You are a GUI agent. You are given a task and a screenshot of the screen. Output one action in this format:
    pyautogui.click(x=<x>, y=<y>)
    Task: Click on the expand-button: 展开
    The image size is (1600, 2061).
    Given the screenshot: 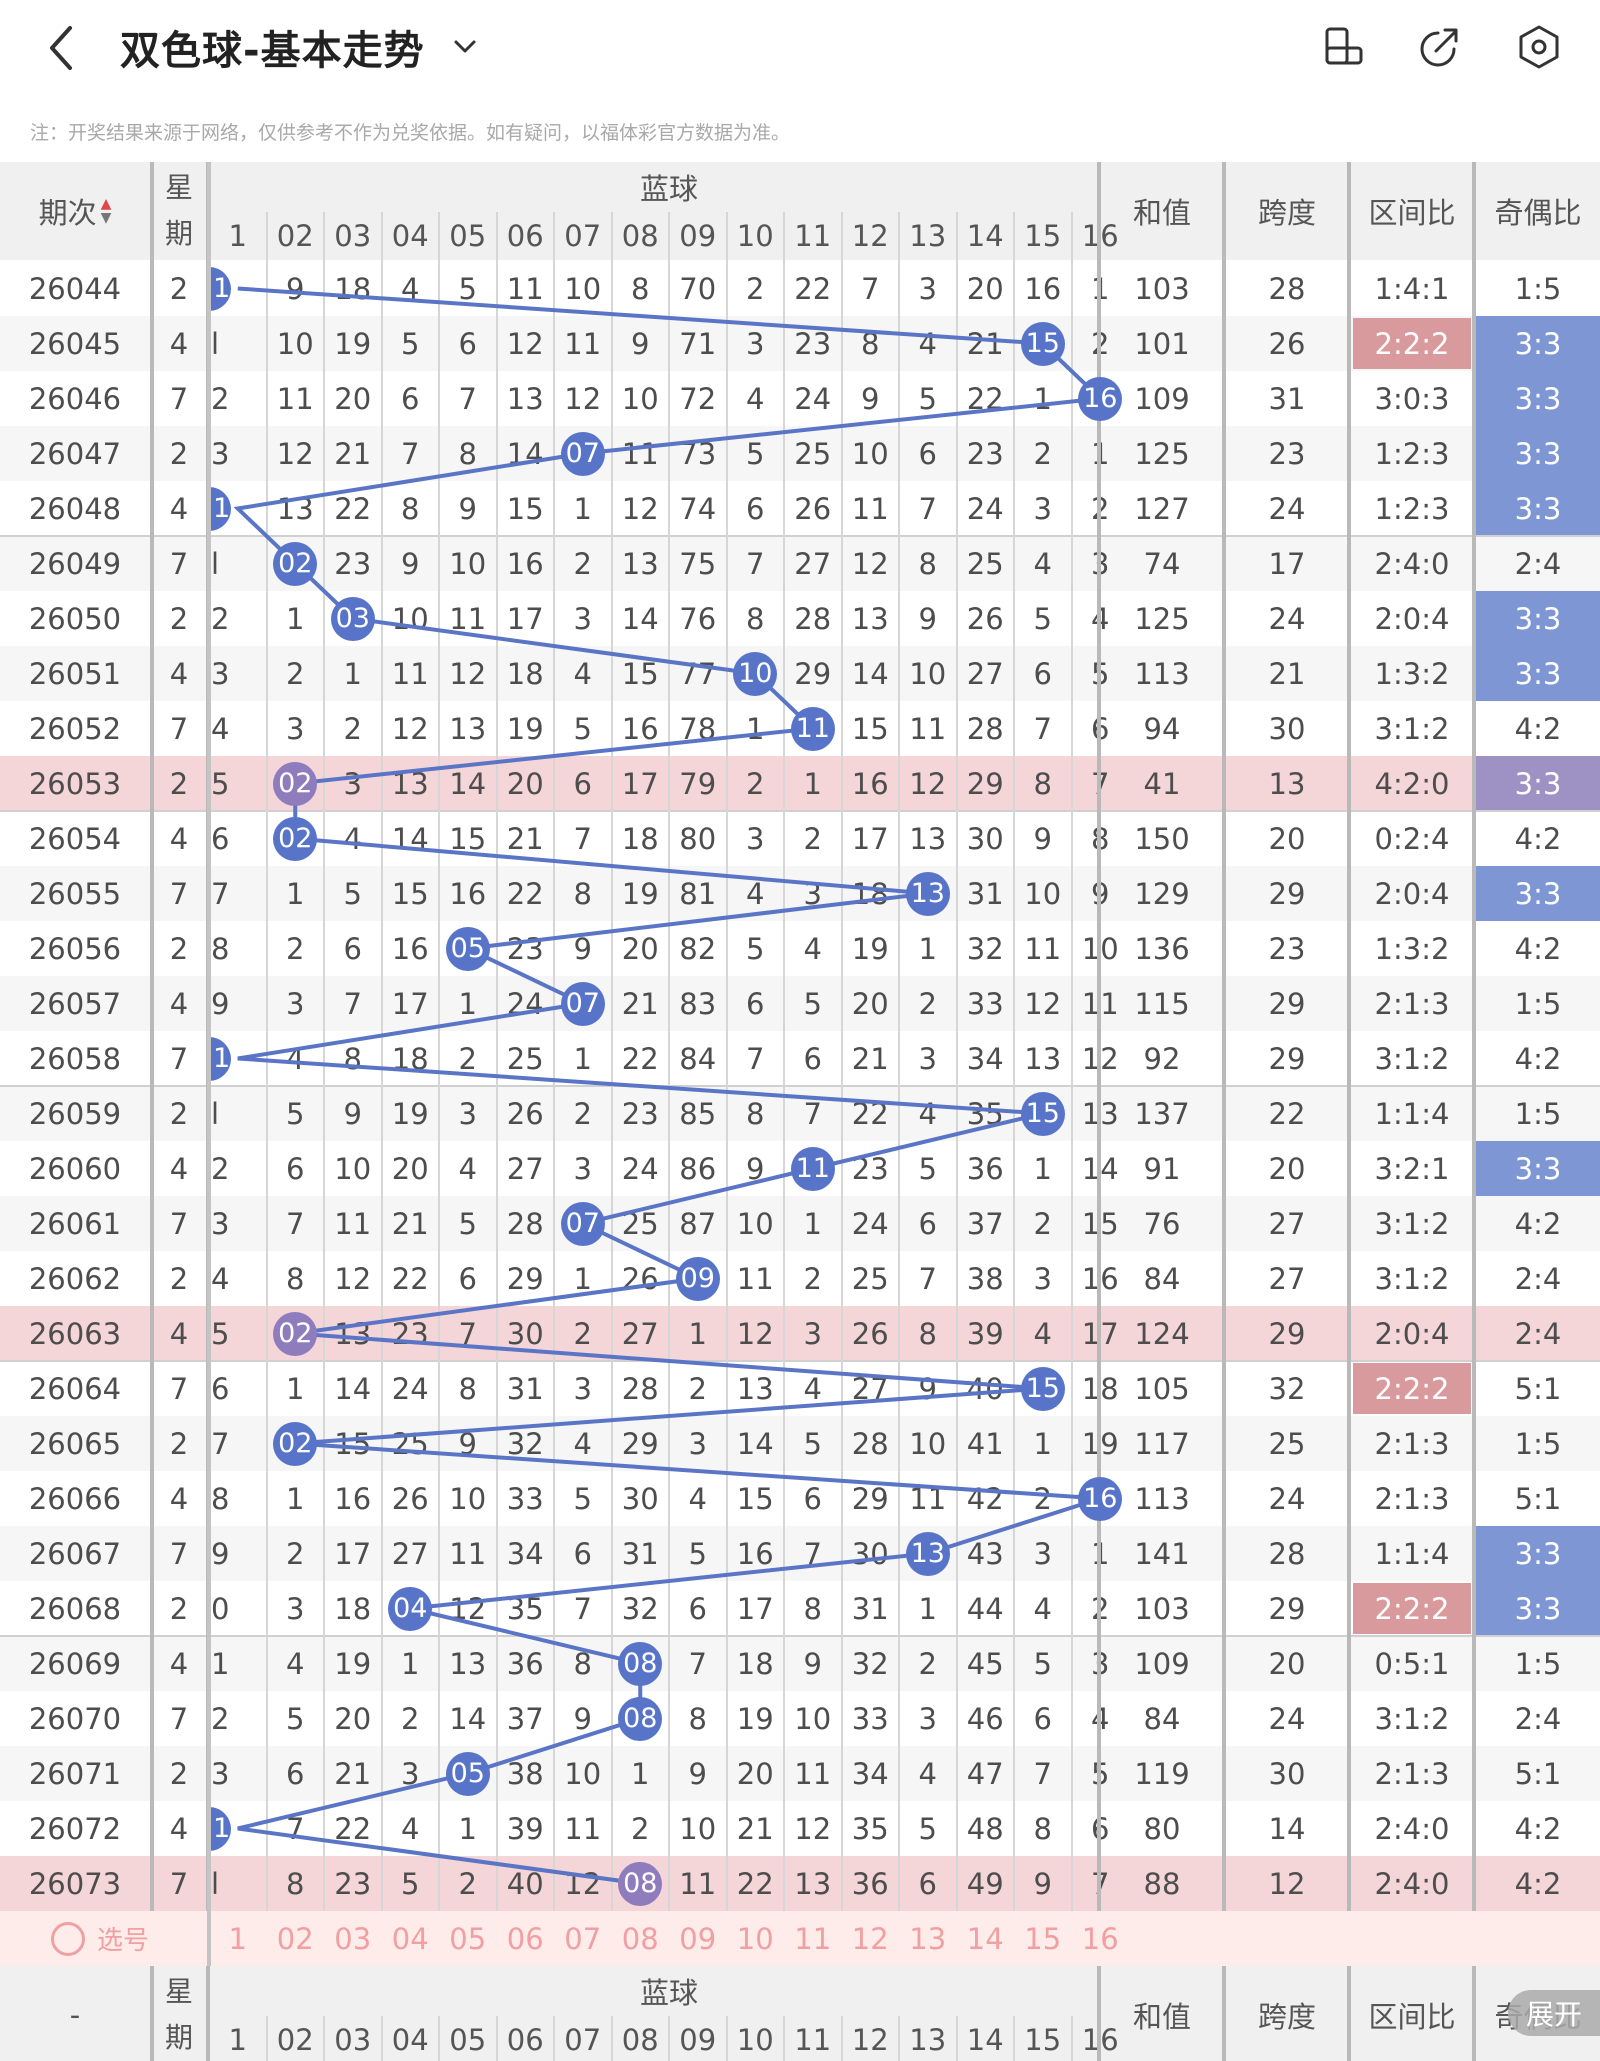 What is the action you would take?
    pyautogui.click(x=1554, y=2013)
    